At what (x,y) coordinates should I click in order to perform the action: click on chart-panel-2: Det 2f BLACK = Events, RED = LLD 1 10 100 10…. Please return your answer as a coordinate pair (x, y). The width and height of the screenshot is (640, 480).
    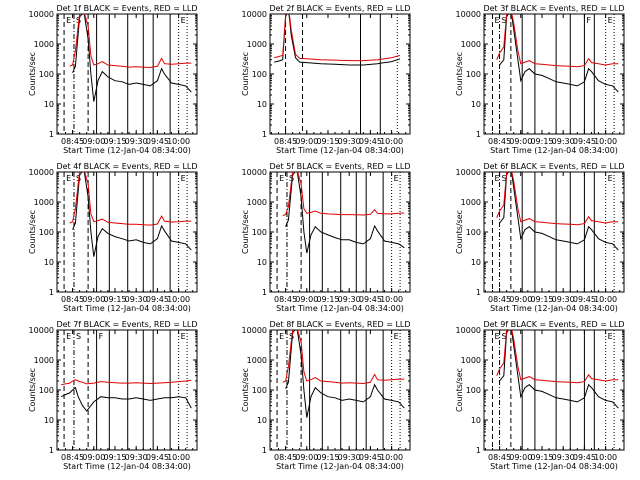
    Looking at the image, I should click on (326, 79).